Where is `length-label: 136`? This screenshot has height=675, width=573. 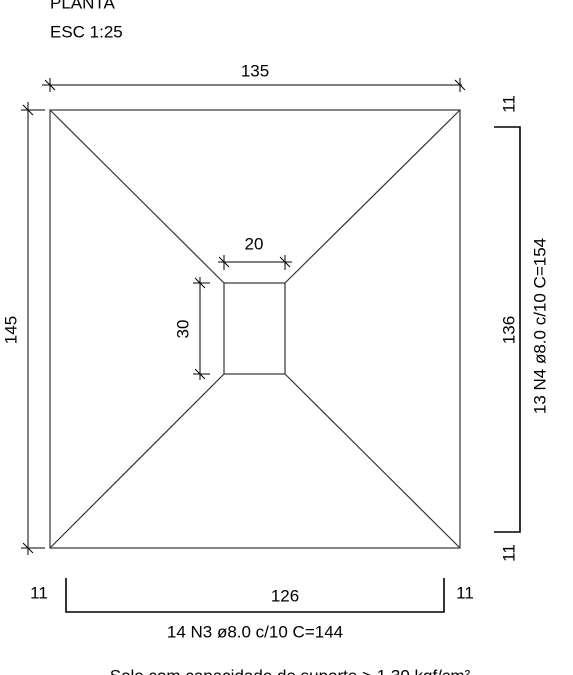 length-label: 136 is located at coordinates (508, 330).